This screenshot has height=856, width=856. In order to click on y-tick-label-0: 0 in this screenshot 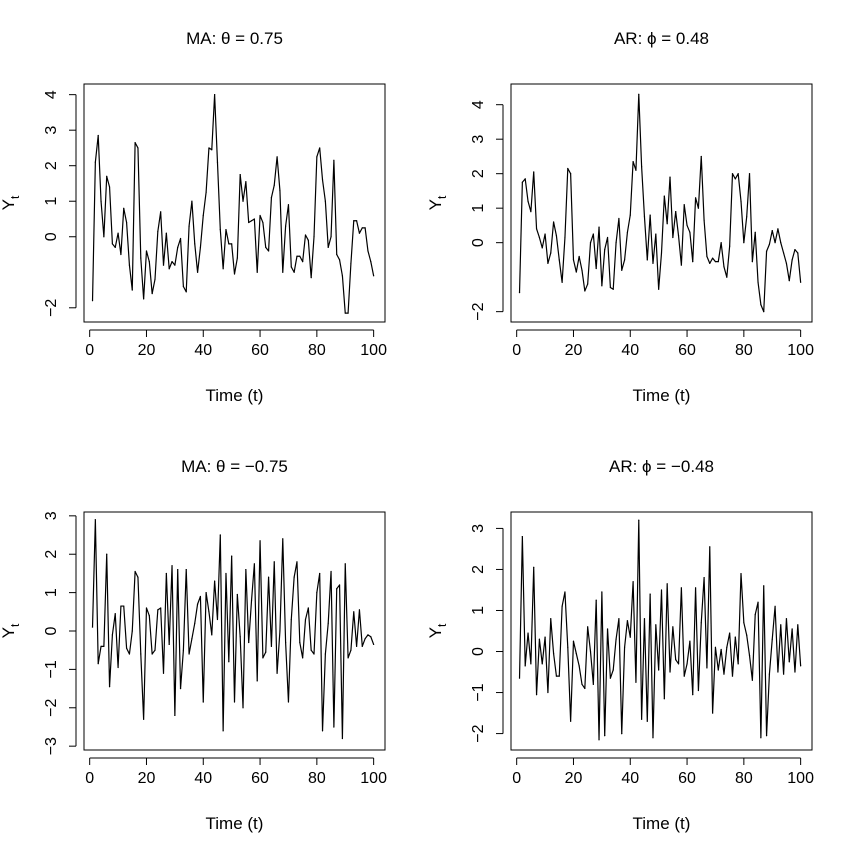, I will do `click(478, 242)`.